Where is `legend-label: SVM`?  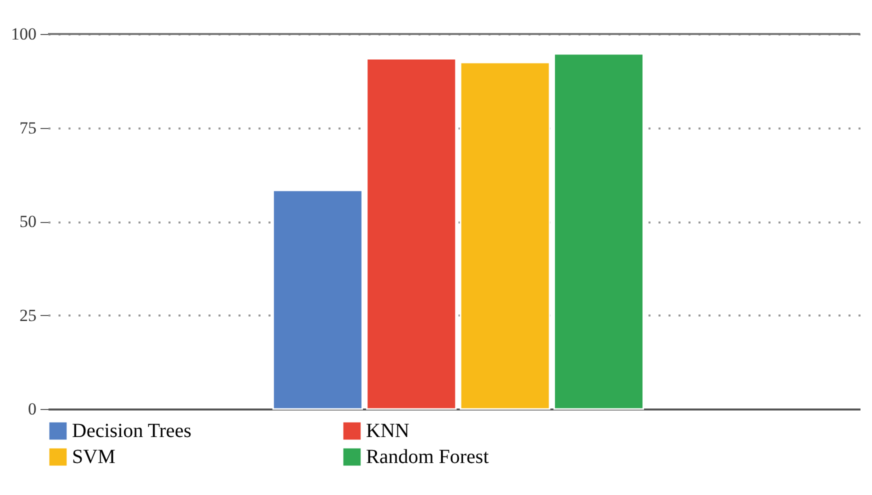
legend-label: SVM is located at coordinates (94, 457).